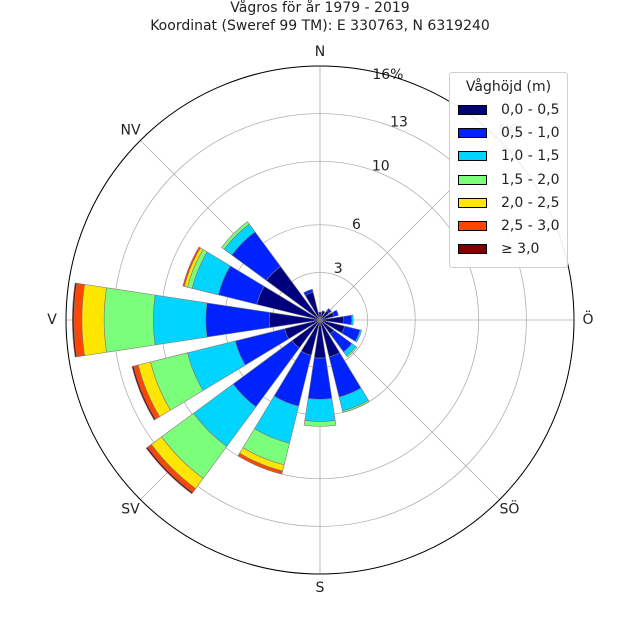 This screenshot has width=640, height=640. I want to click on bar-dir5-bin2, so click(358, 336).